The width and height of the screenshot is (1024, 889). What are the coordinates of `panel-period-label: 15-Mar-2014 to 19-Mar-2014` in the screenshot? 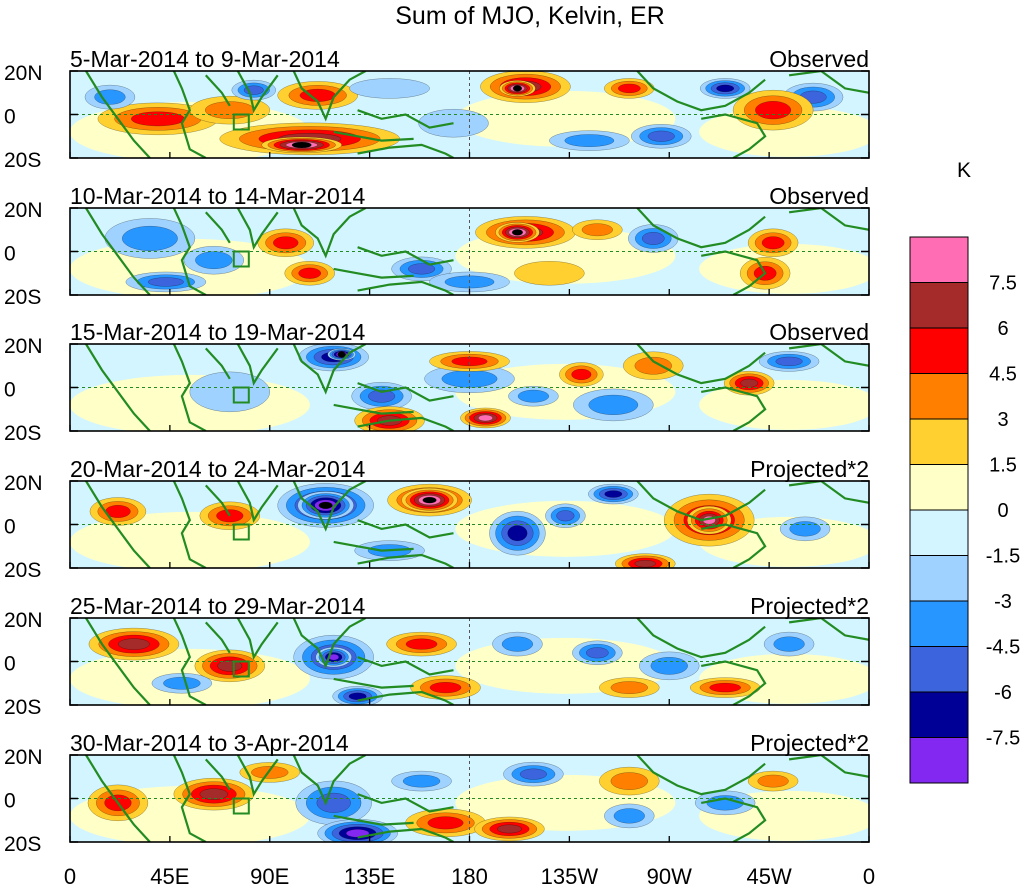 It's located at (218, 332).